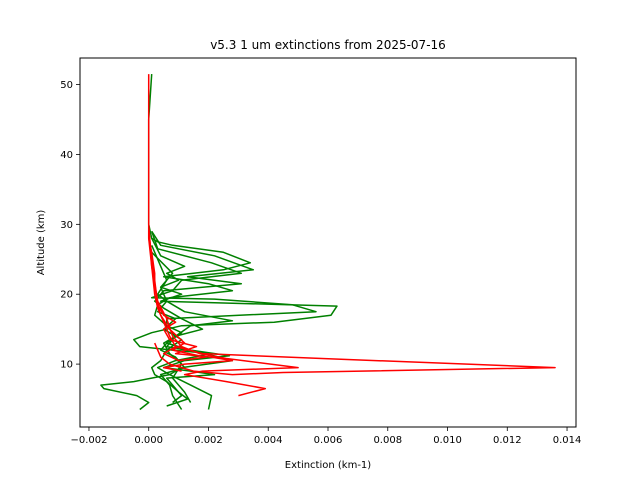 This screenshot has width=640, height=480. Describe the element at coordinates (447, 440) in the screenshot. I see `x-tick-label: 0.010` at that location.